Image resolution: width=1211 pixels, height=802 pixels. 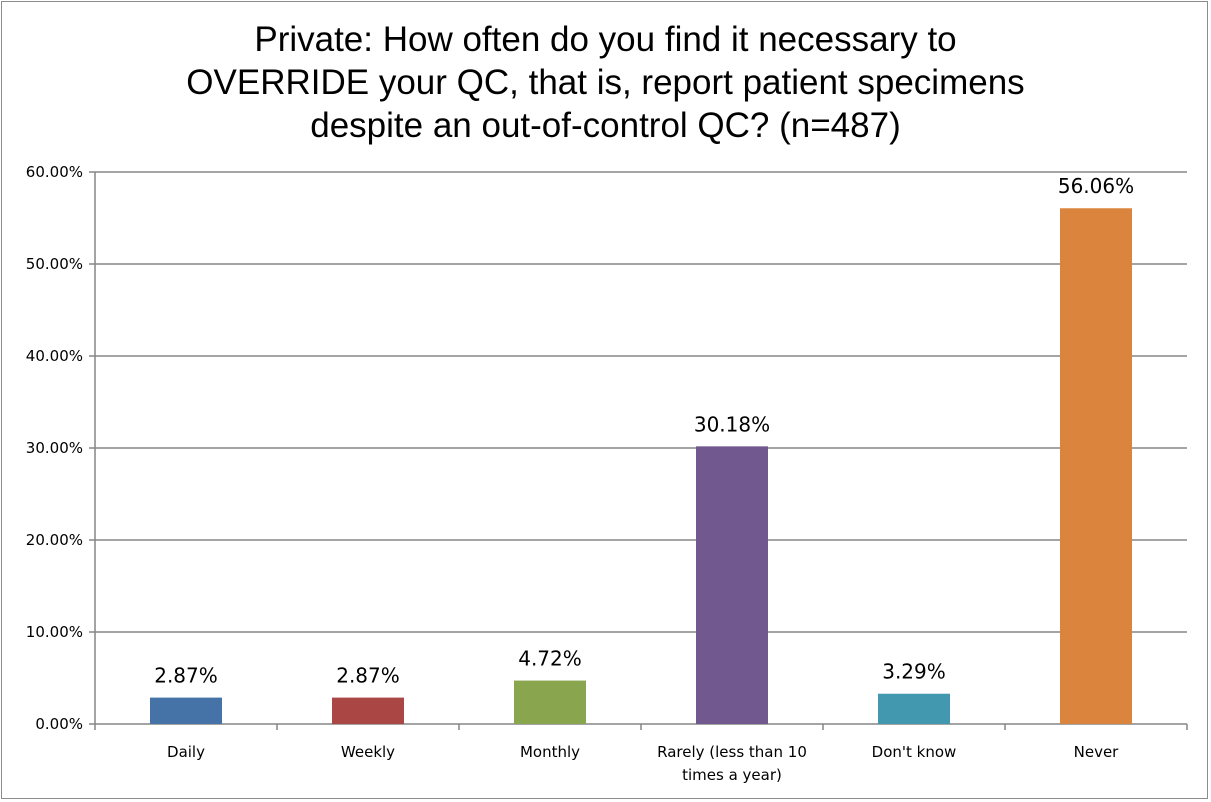 I want to click on y-tick-label: 10.00%, so click(x=54, y=632).